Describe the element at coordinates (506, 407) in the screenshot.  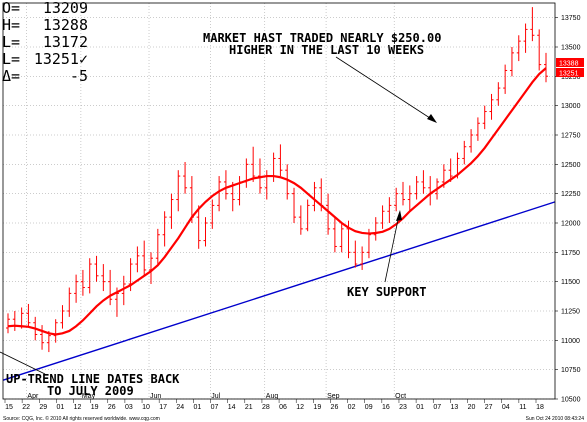
I see `x-tick-label: 04` at that location.